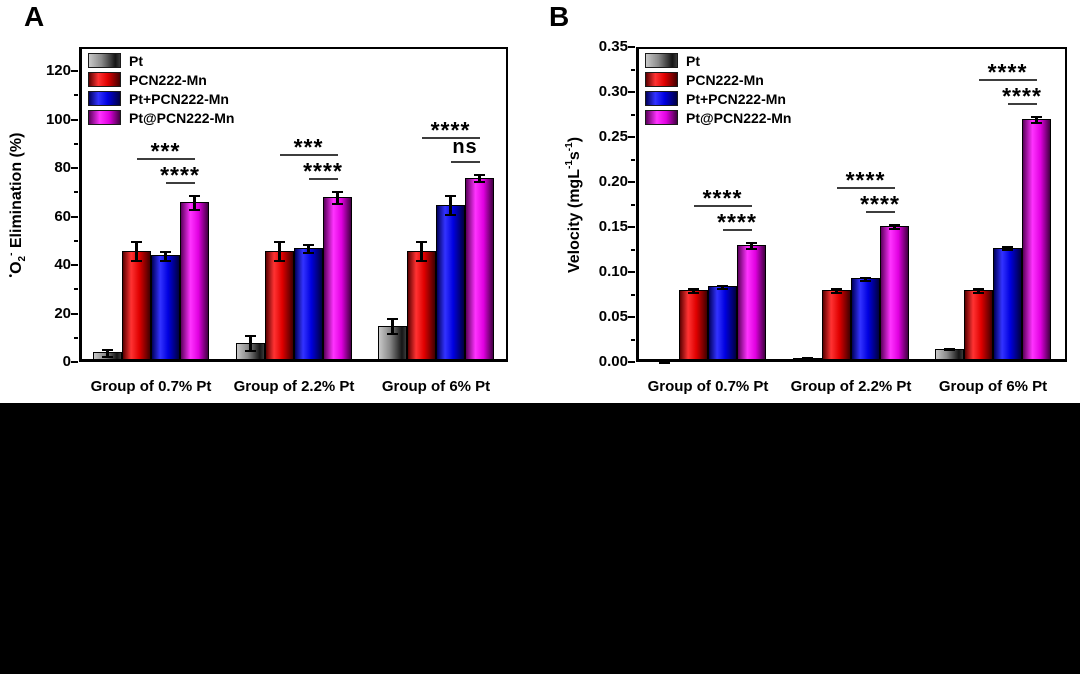 The image size is (1080, 674). What do you see at coordinates (104, 98) in the screenshot?
I see `legend-swatch-pt-pcn222-mn` at bounding box center [104, 98].